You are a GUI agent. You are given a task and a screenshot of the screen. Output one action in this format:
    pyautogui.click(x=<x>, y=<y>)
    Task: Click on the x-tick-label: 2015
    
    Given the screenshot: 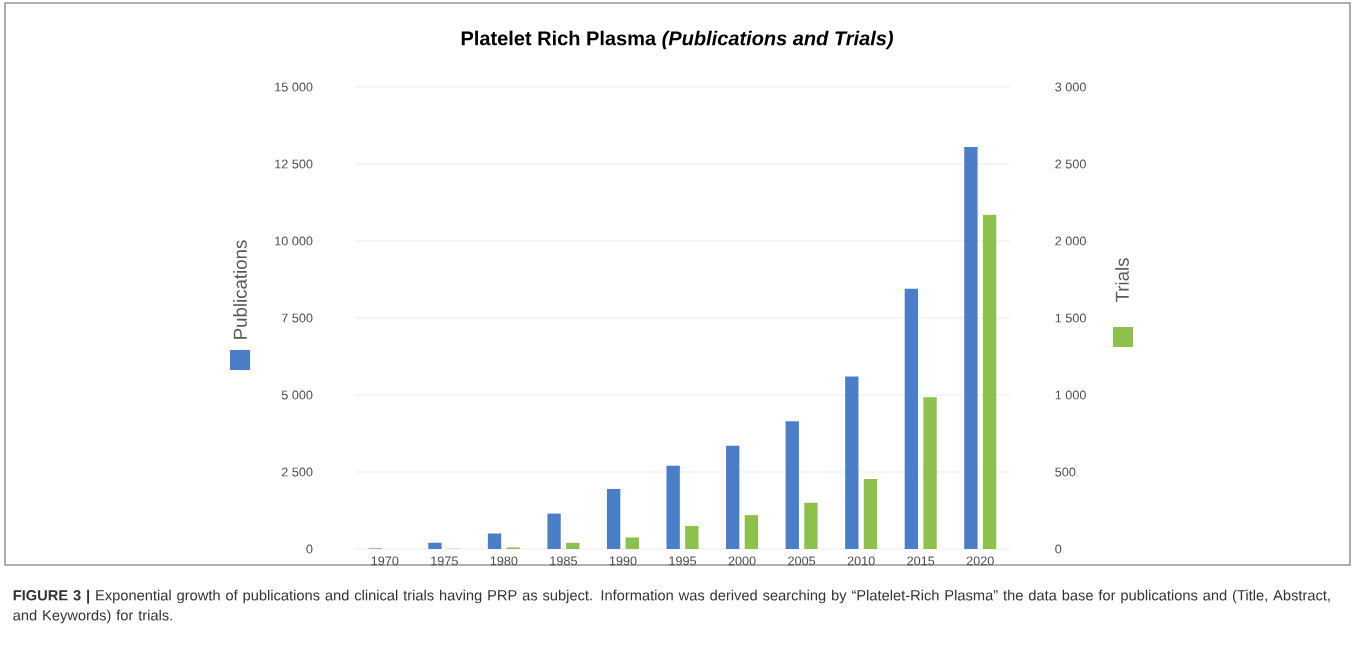 What is the action you would take?
    pyautogui.click(x=921, y=561)
    